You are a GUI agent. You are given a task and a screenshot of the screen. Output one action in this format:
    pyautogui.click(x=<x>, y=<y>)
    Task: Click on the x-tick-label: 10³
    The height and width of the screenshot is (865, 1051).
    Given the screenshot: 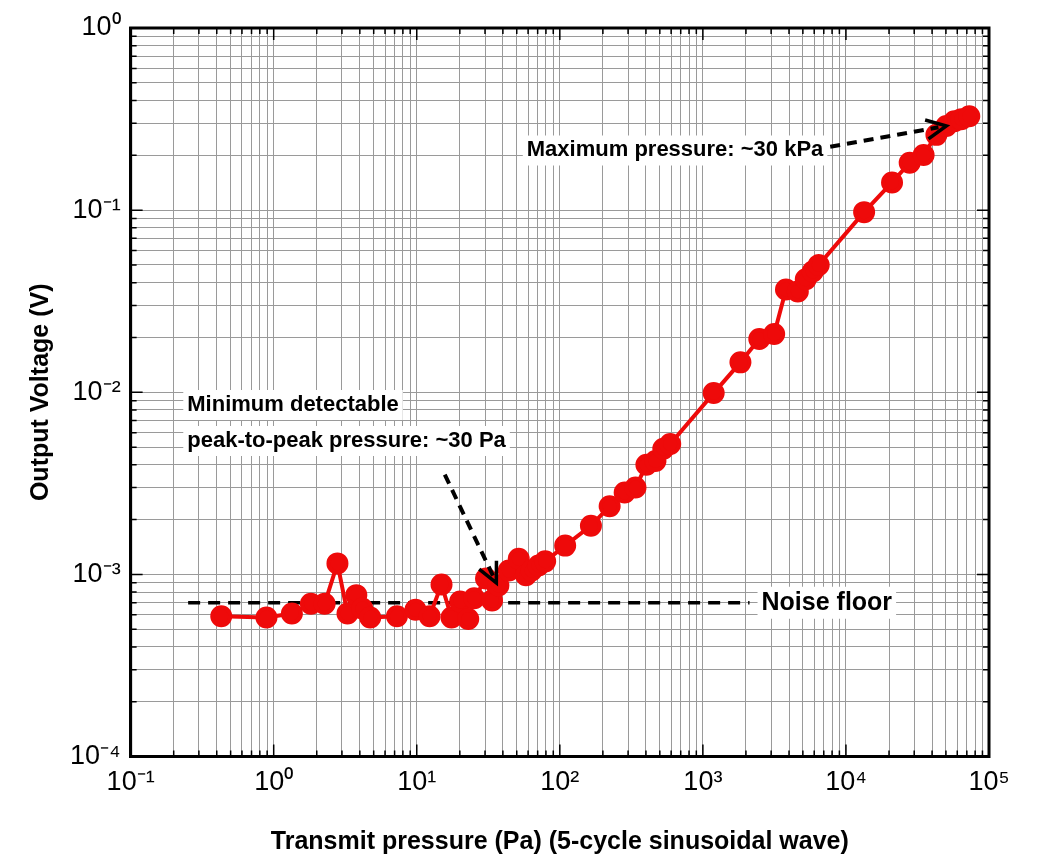 What is the action you would take?
    pyautogui.click(x=703, y=781)
    